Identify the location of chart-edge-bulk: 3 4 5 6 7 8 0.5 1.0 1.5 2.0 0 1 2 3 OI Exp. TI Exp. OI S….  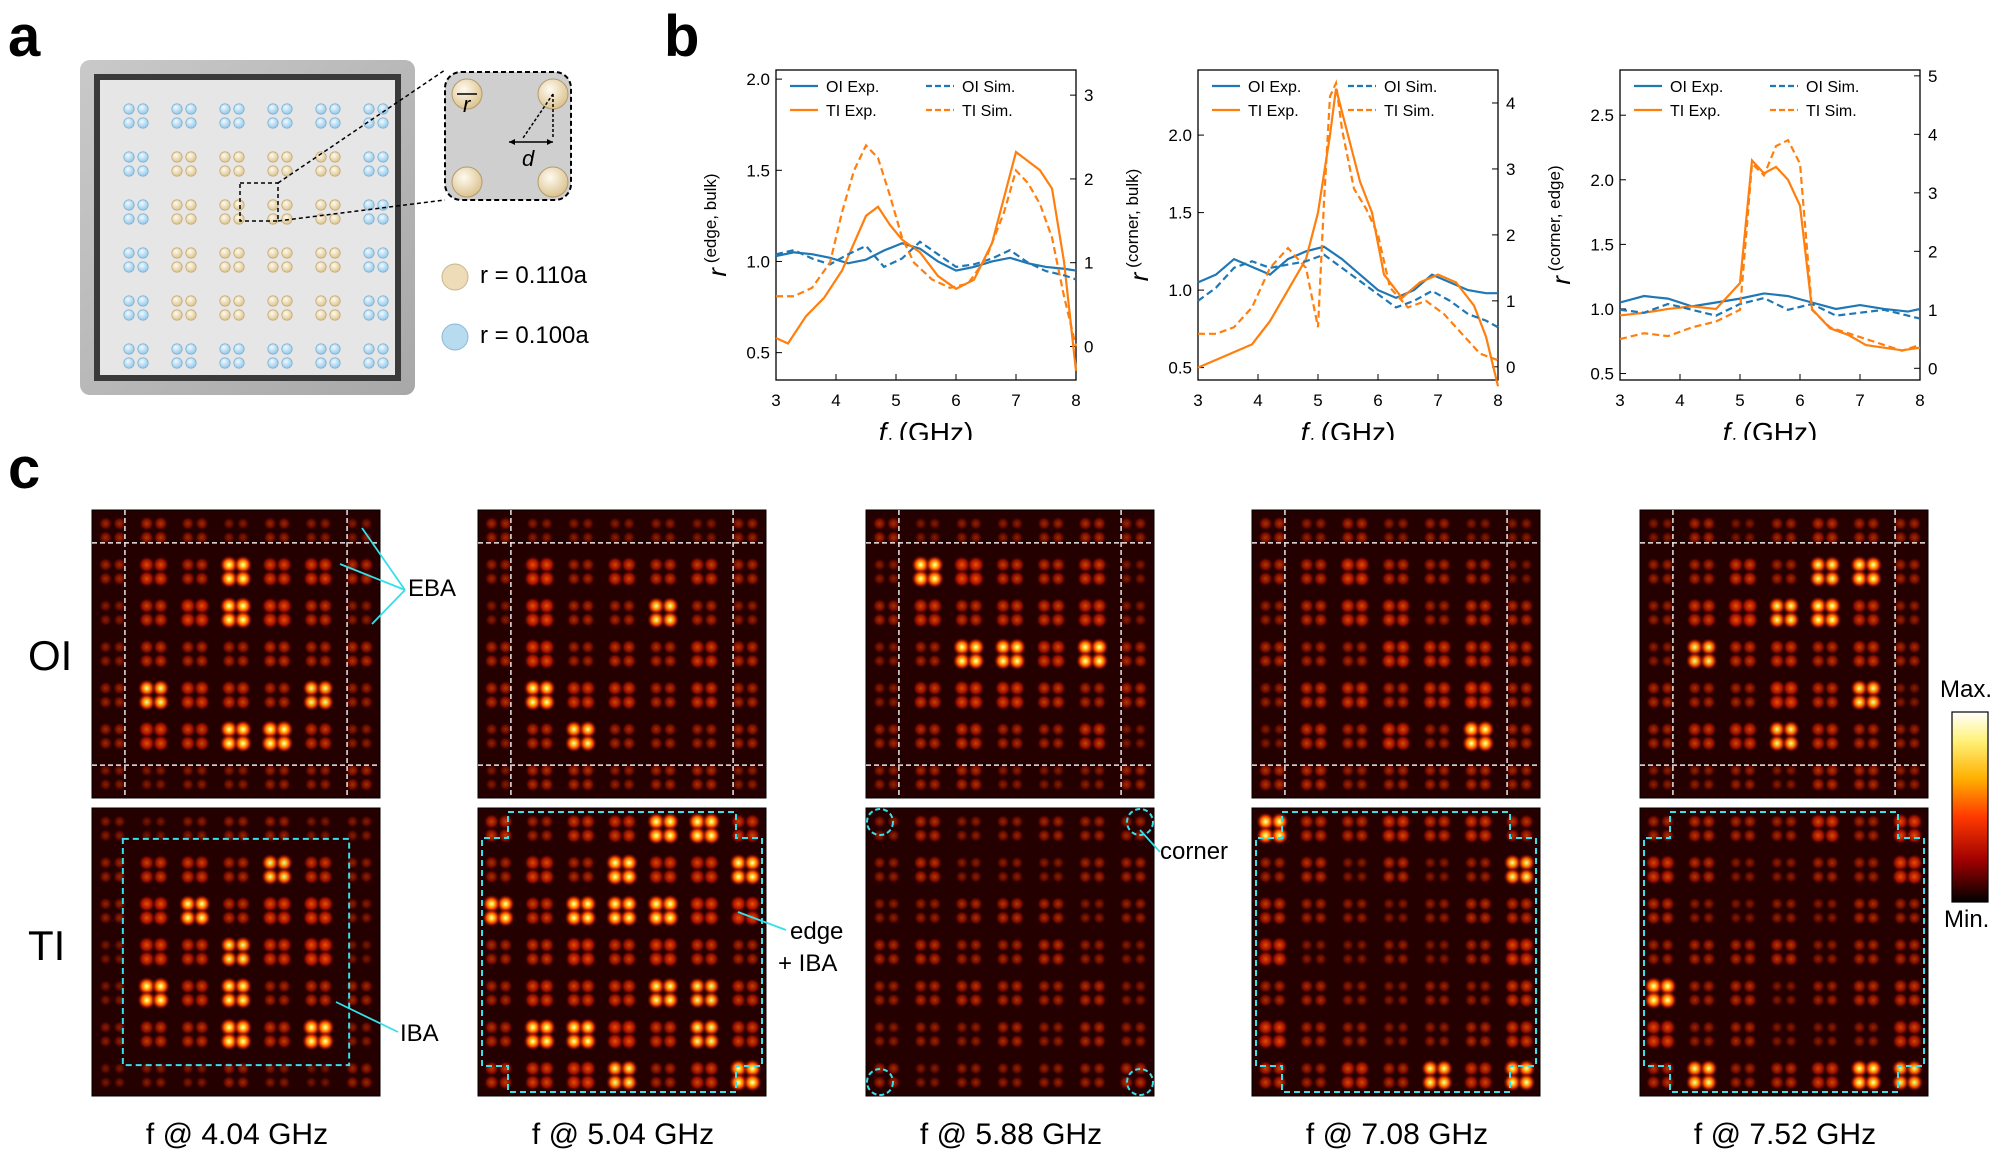
(897, 254).